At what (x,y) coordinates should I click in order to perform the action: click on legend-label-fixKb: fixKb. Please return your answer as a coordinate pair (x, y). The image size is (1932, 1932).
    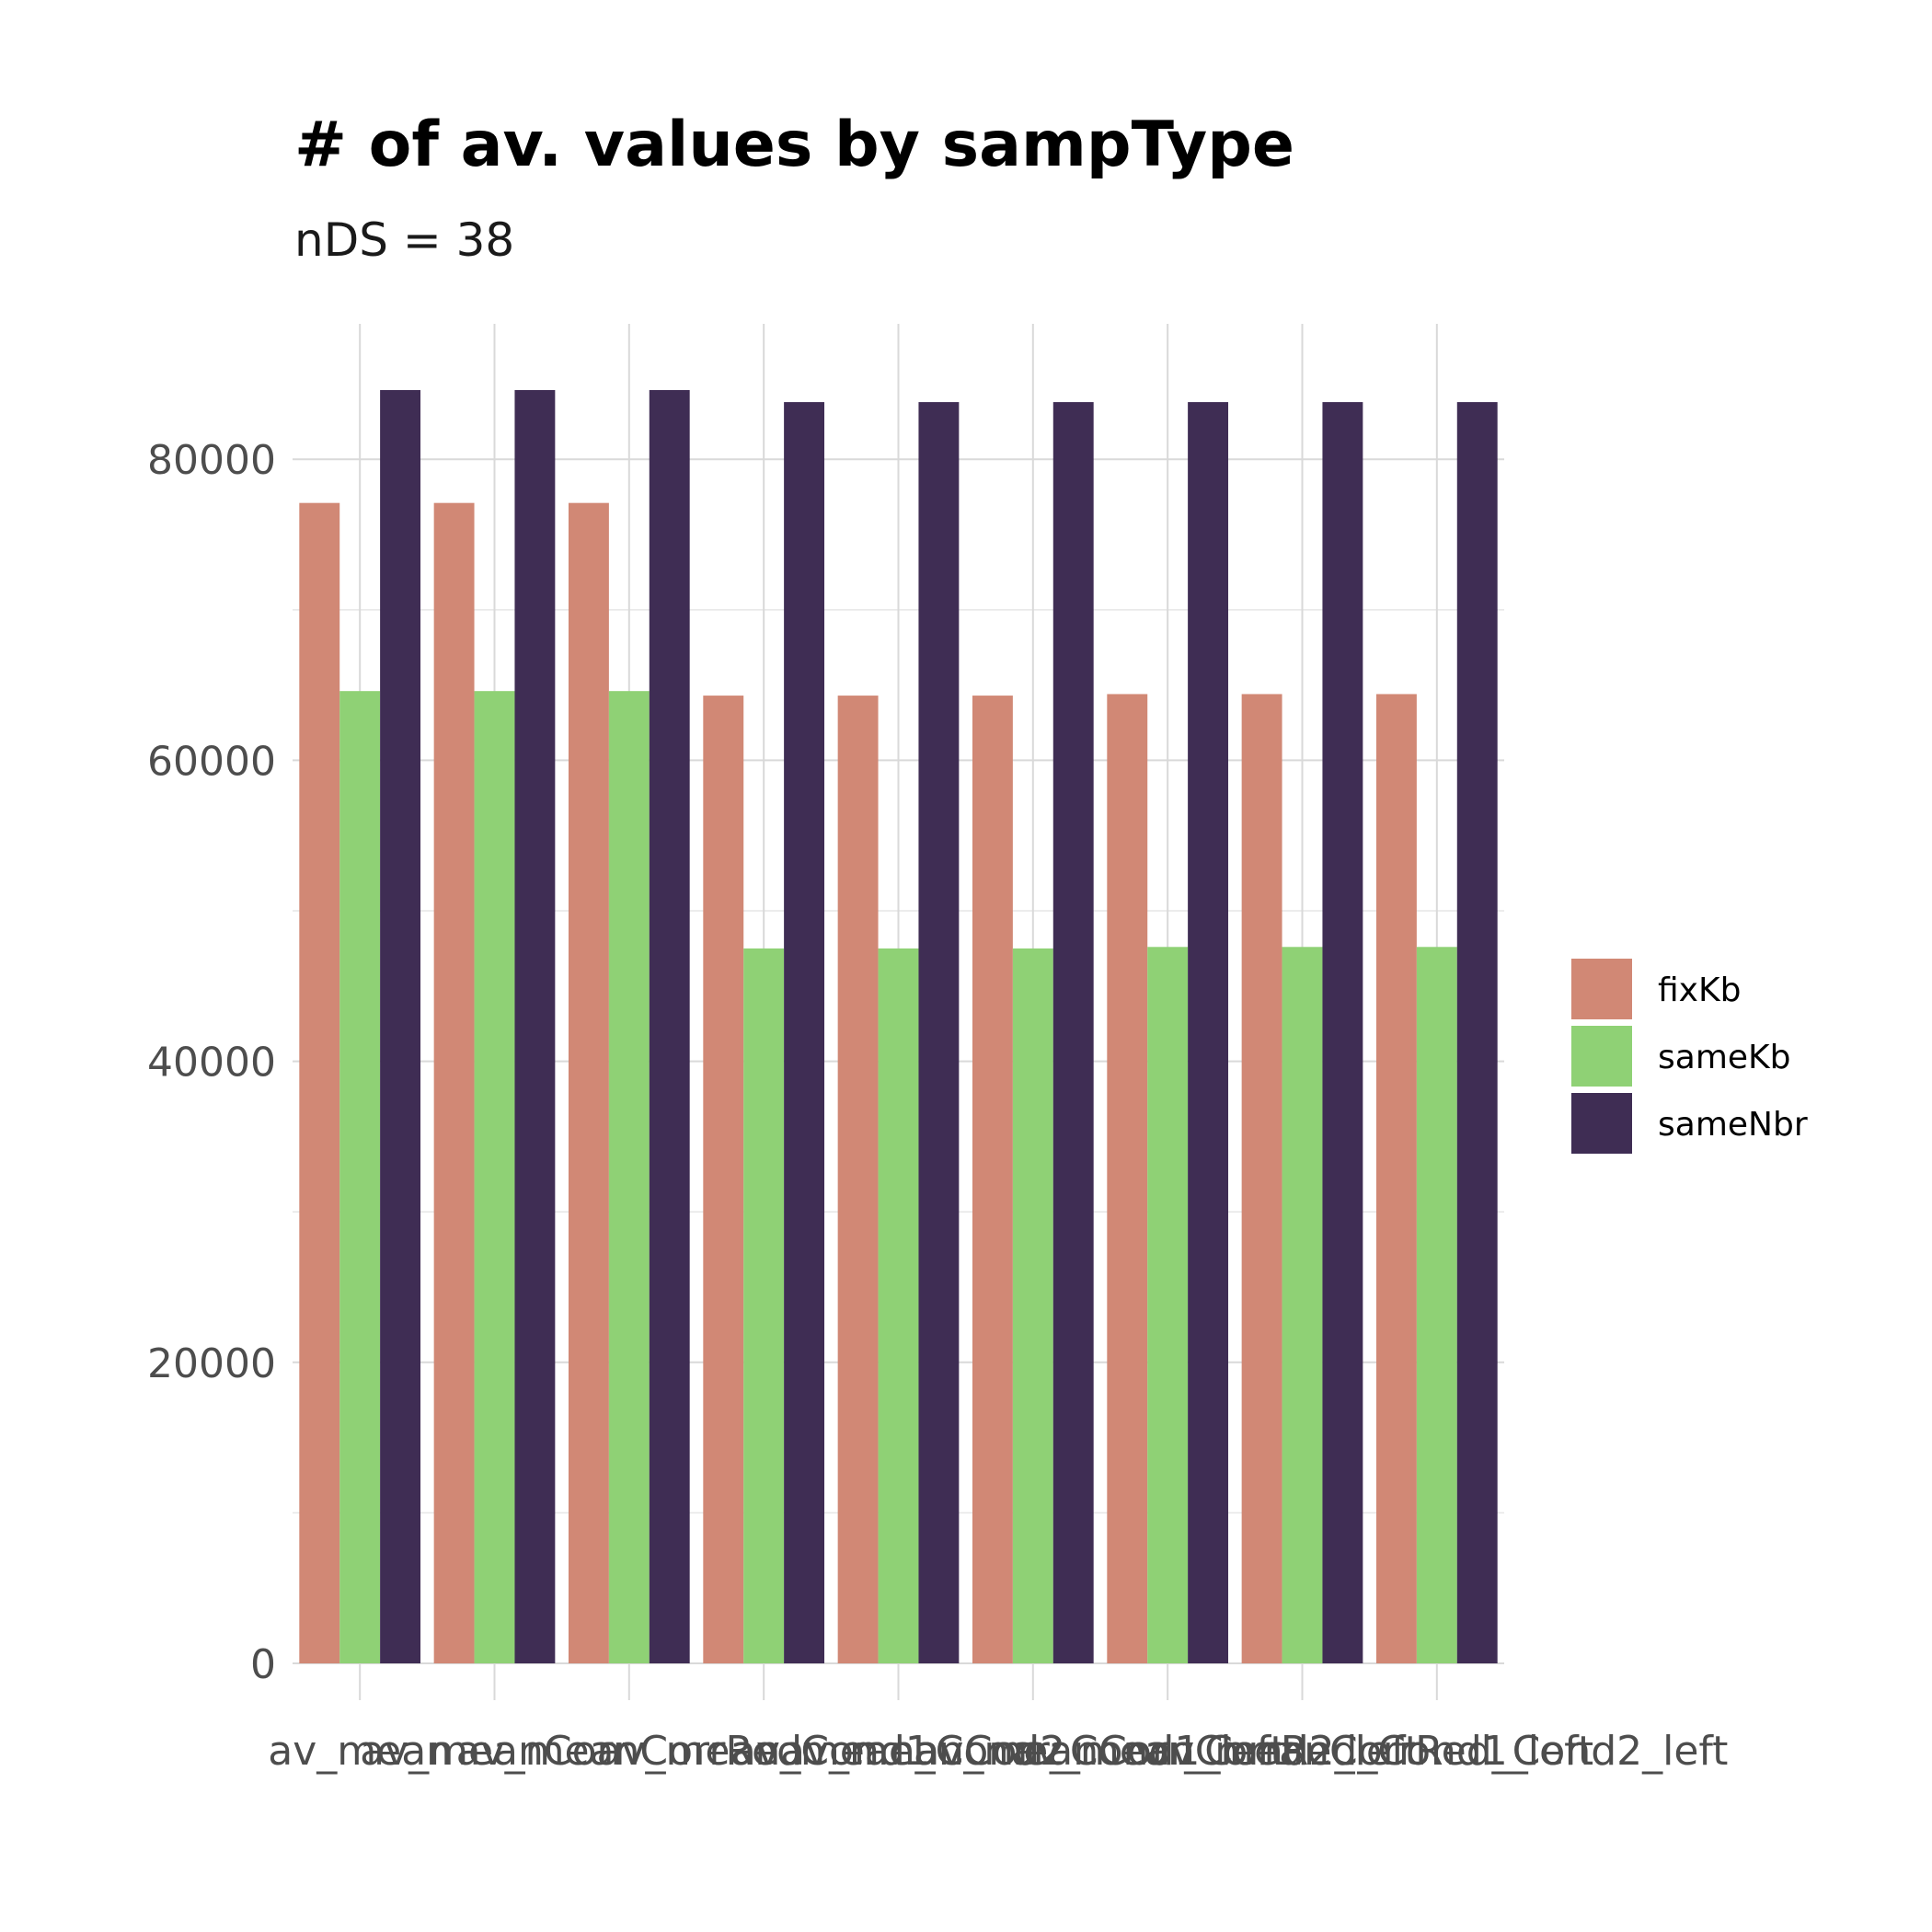
    Looking at the image, I should click on (1699, 991).